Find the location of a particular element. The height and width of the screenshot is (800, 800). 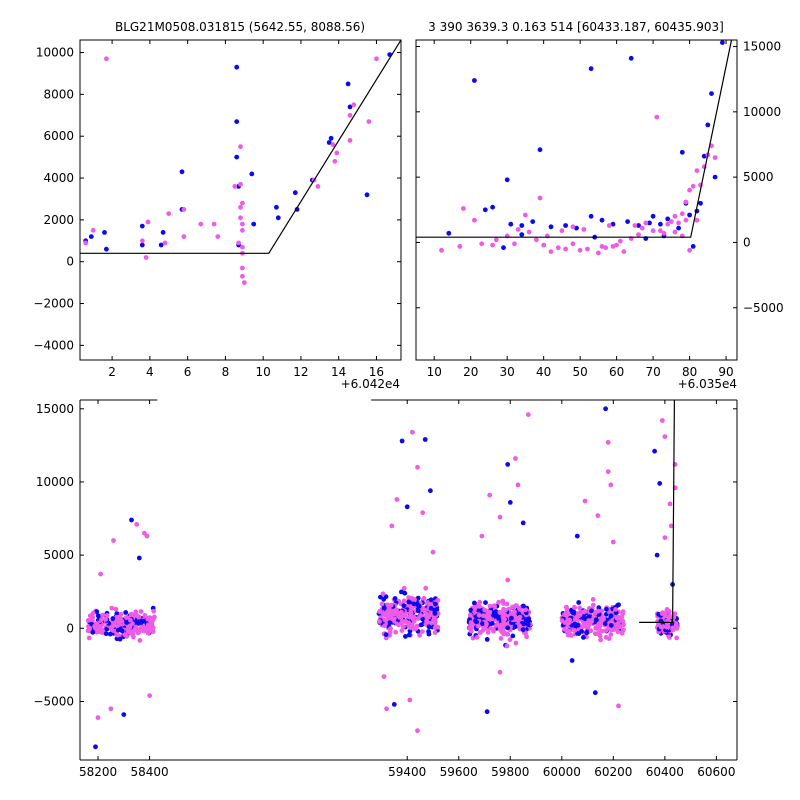

x-tick-label: 8 is located at coordinates (226, 372).